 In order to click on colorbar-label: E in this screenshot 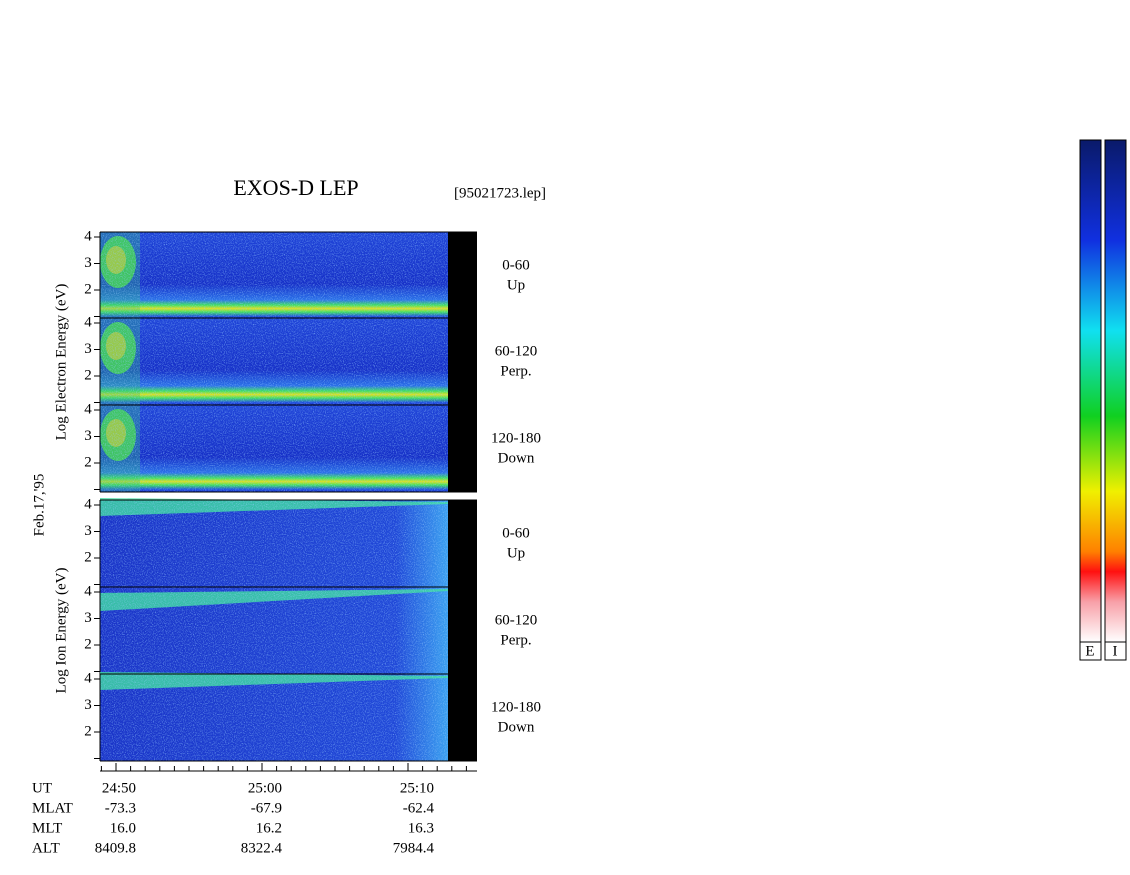, I will do `click(1089, 651)`.